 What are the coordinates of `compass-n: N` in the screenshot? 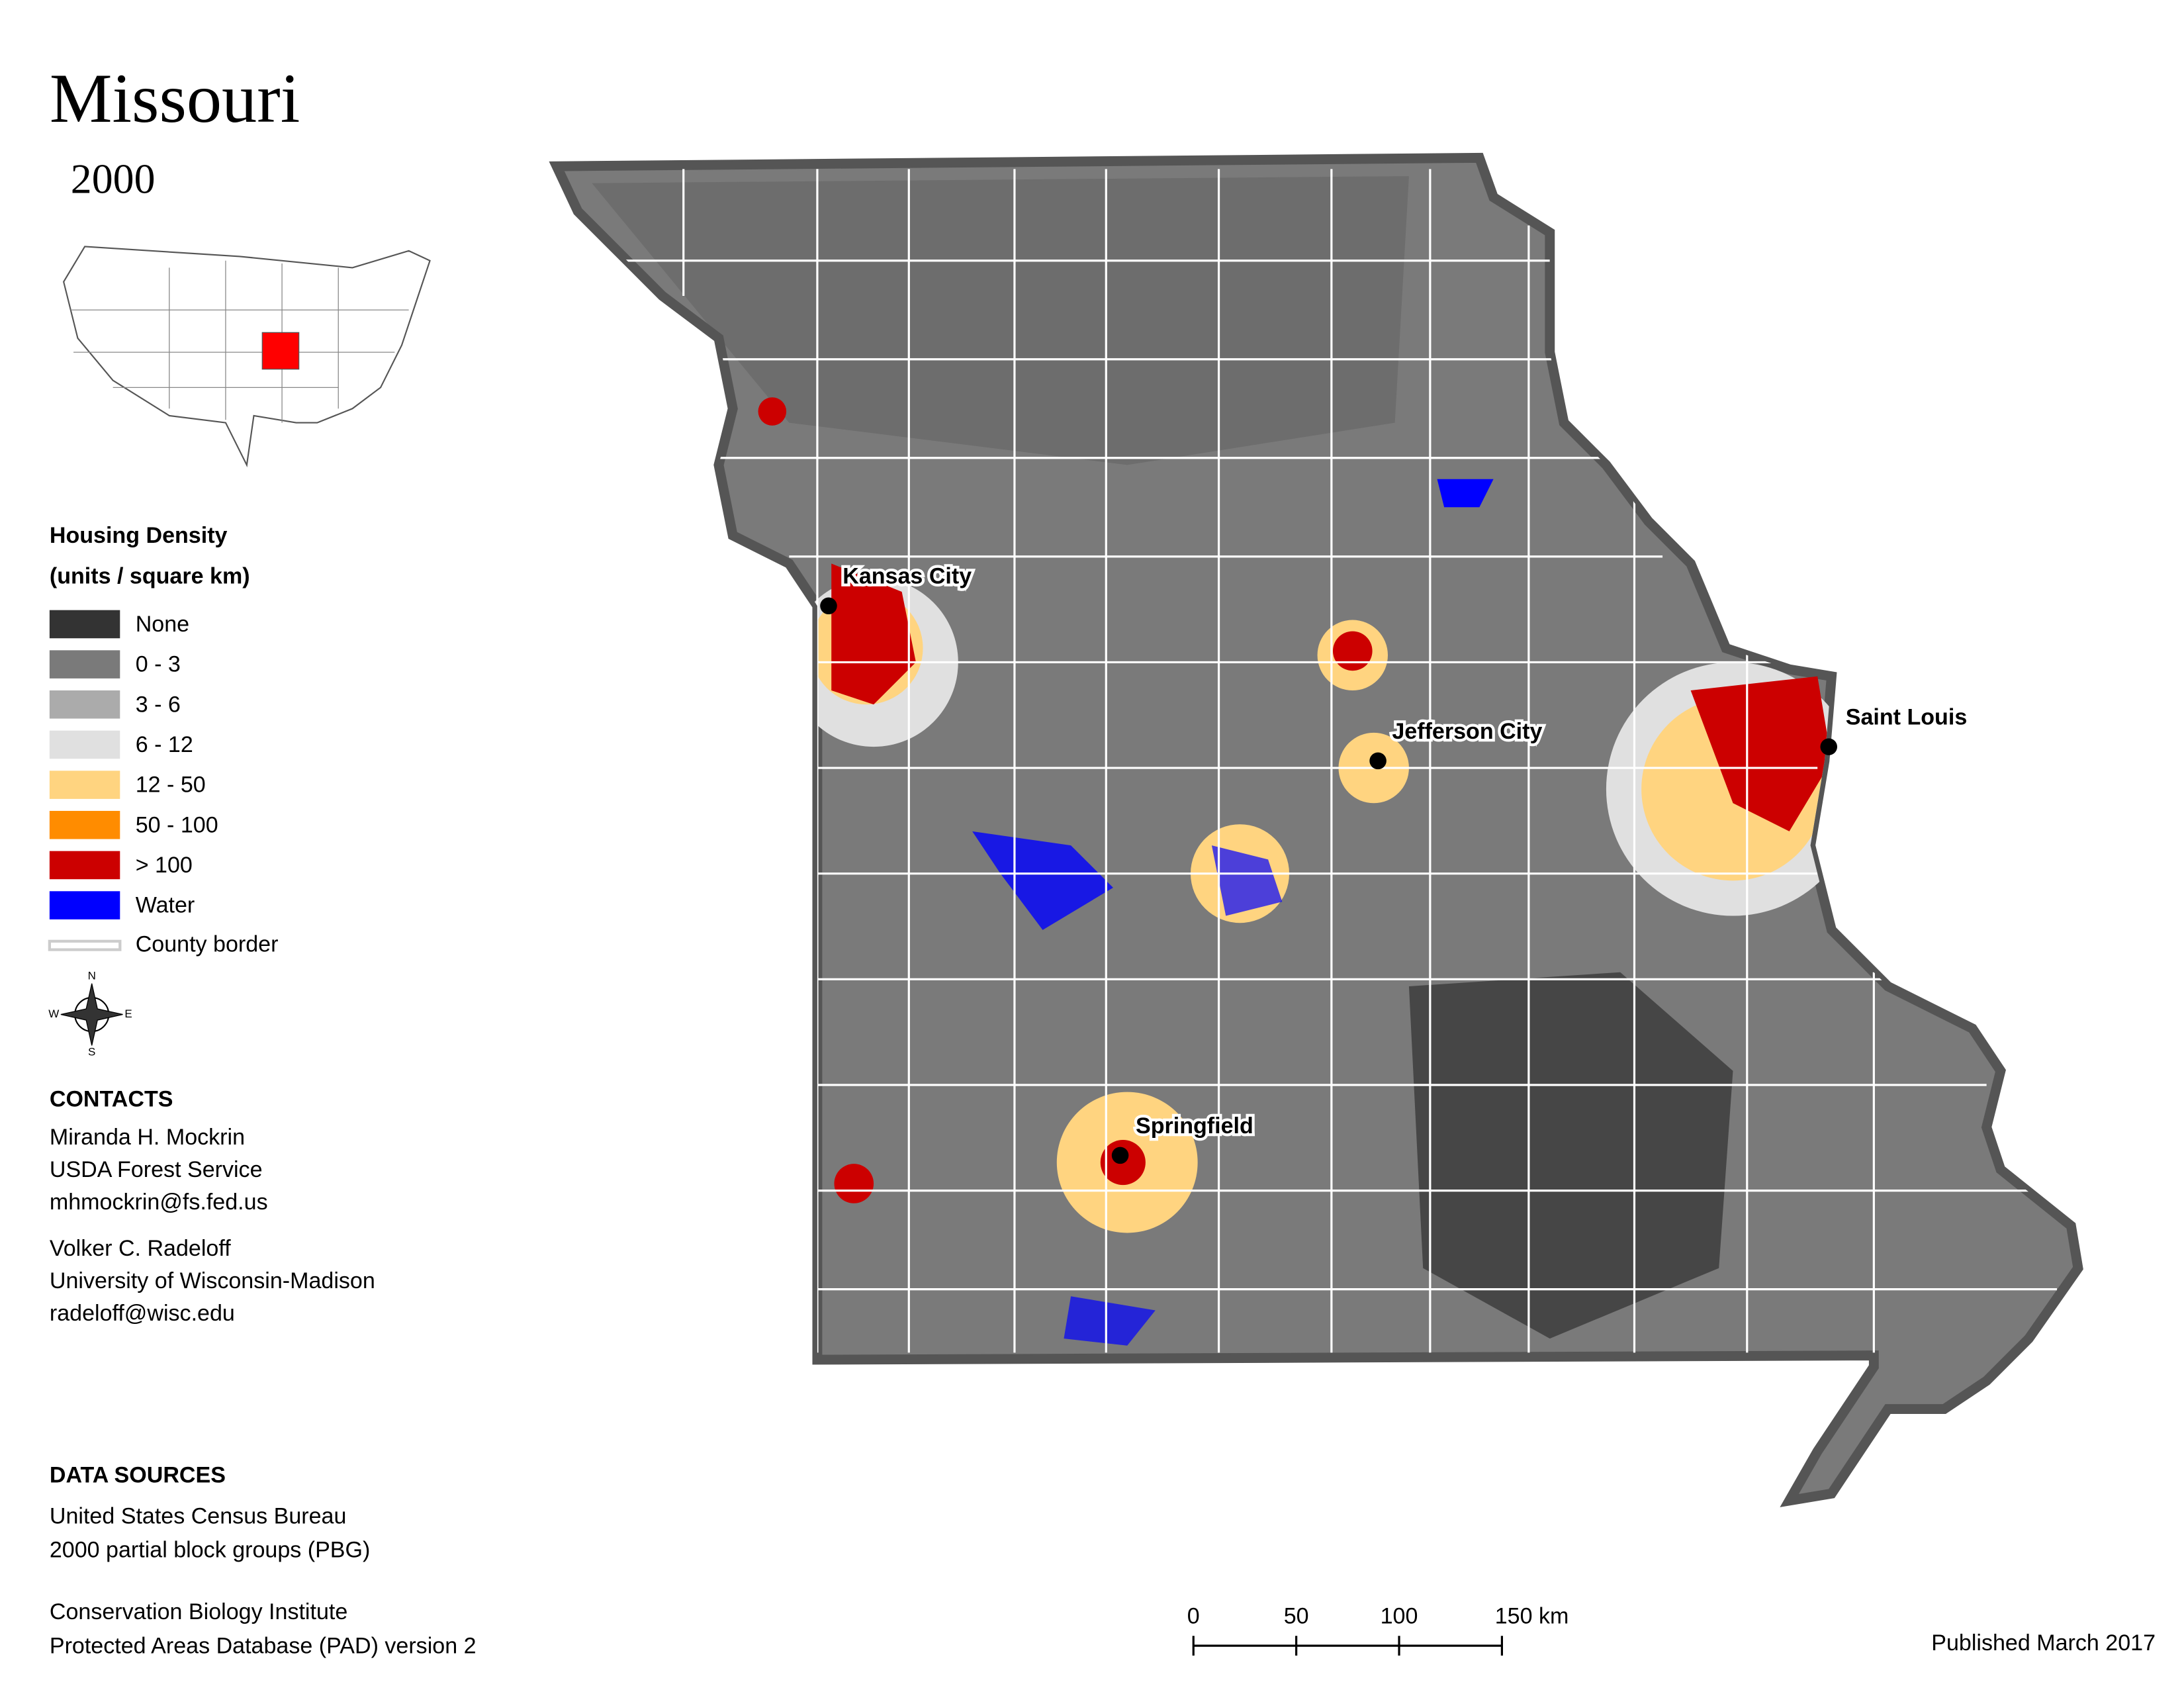 It's located at (92, 976).